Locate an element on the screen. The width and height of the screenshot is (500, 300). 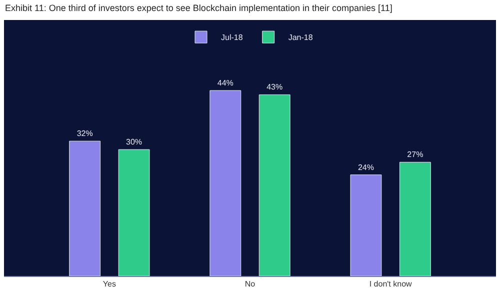
data-label: 24% is located at coordinates (366, 167).